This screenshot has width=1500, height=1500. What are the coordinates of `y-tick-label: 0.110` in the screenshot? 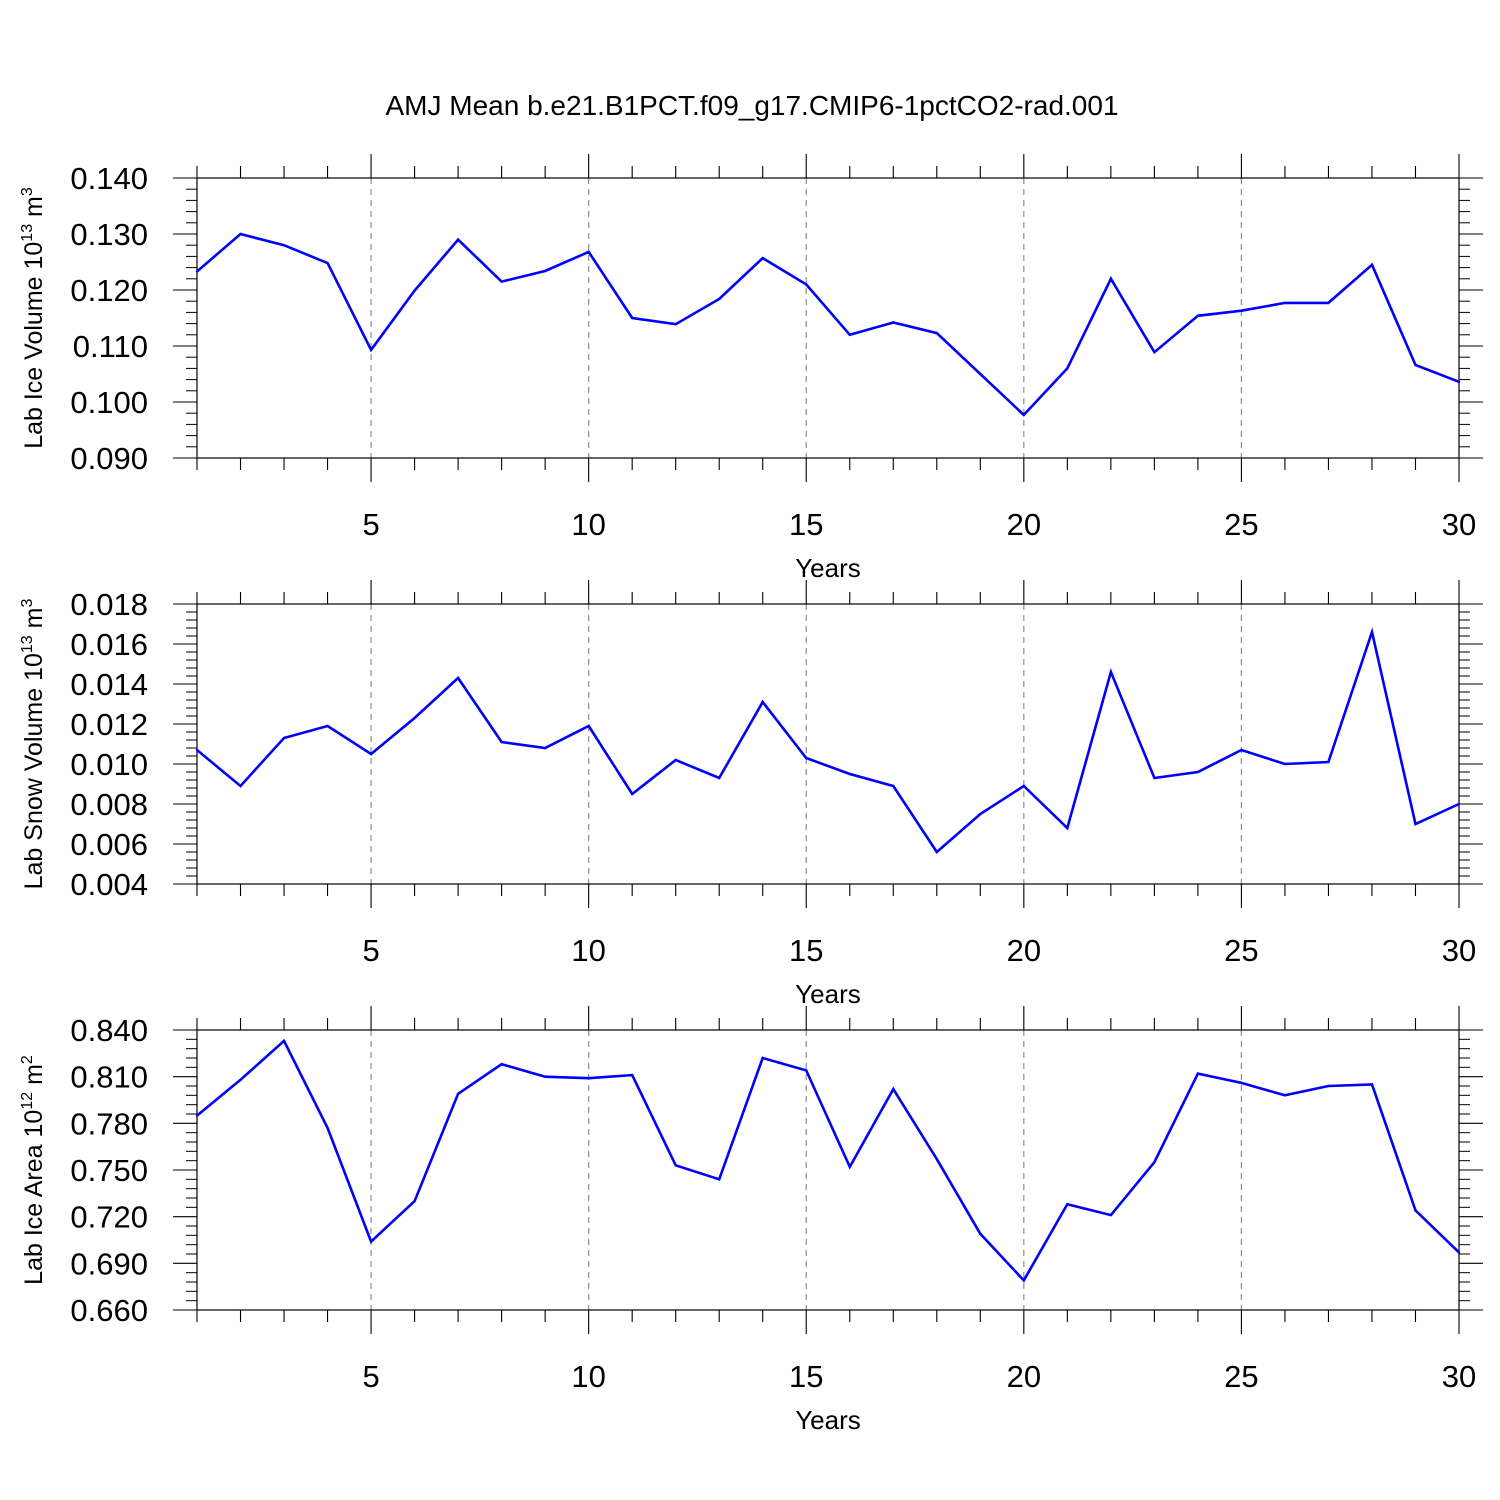 It's located at (110, 346).